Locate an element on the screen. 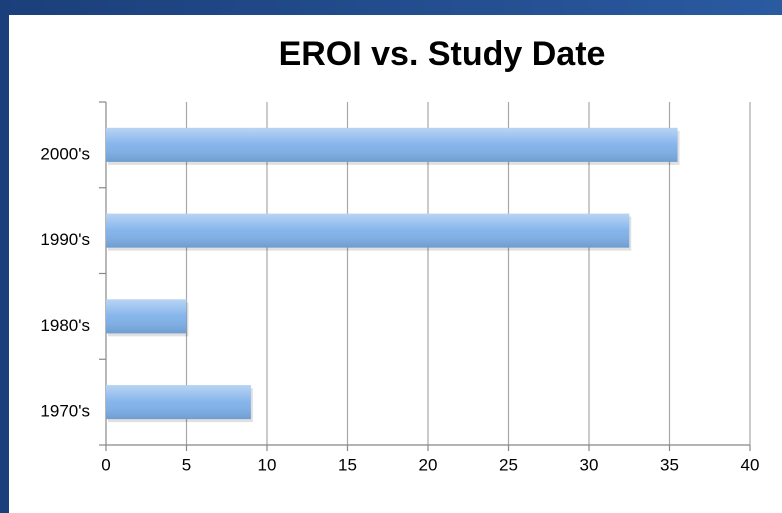  x-tick-label: 30 is located at coordinates (589, 464).